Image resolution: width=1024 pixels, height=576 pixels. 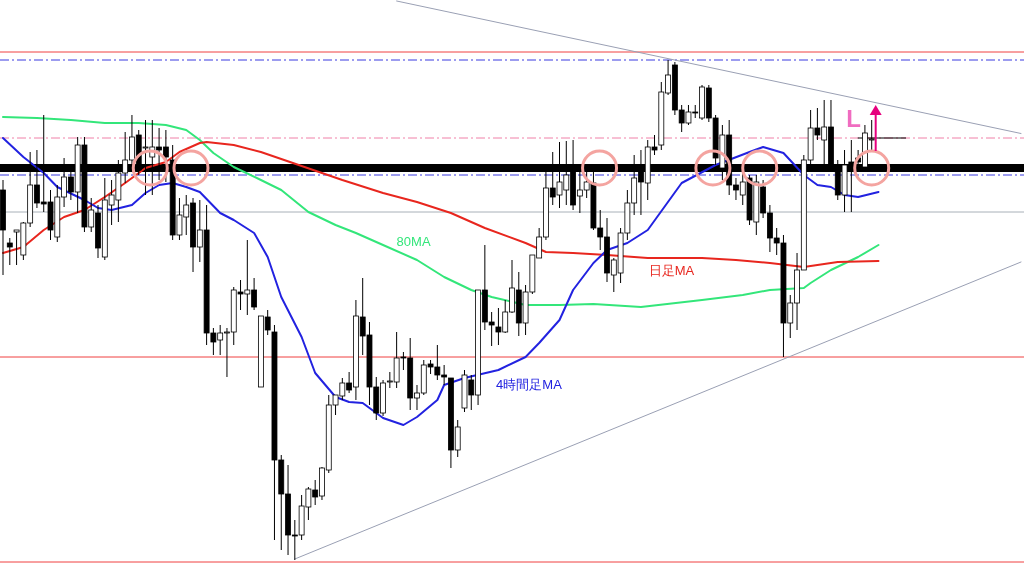 I want to click on series-label: 80MA, so click(x=413, y=241).